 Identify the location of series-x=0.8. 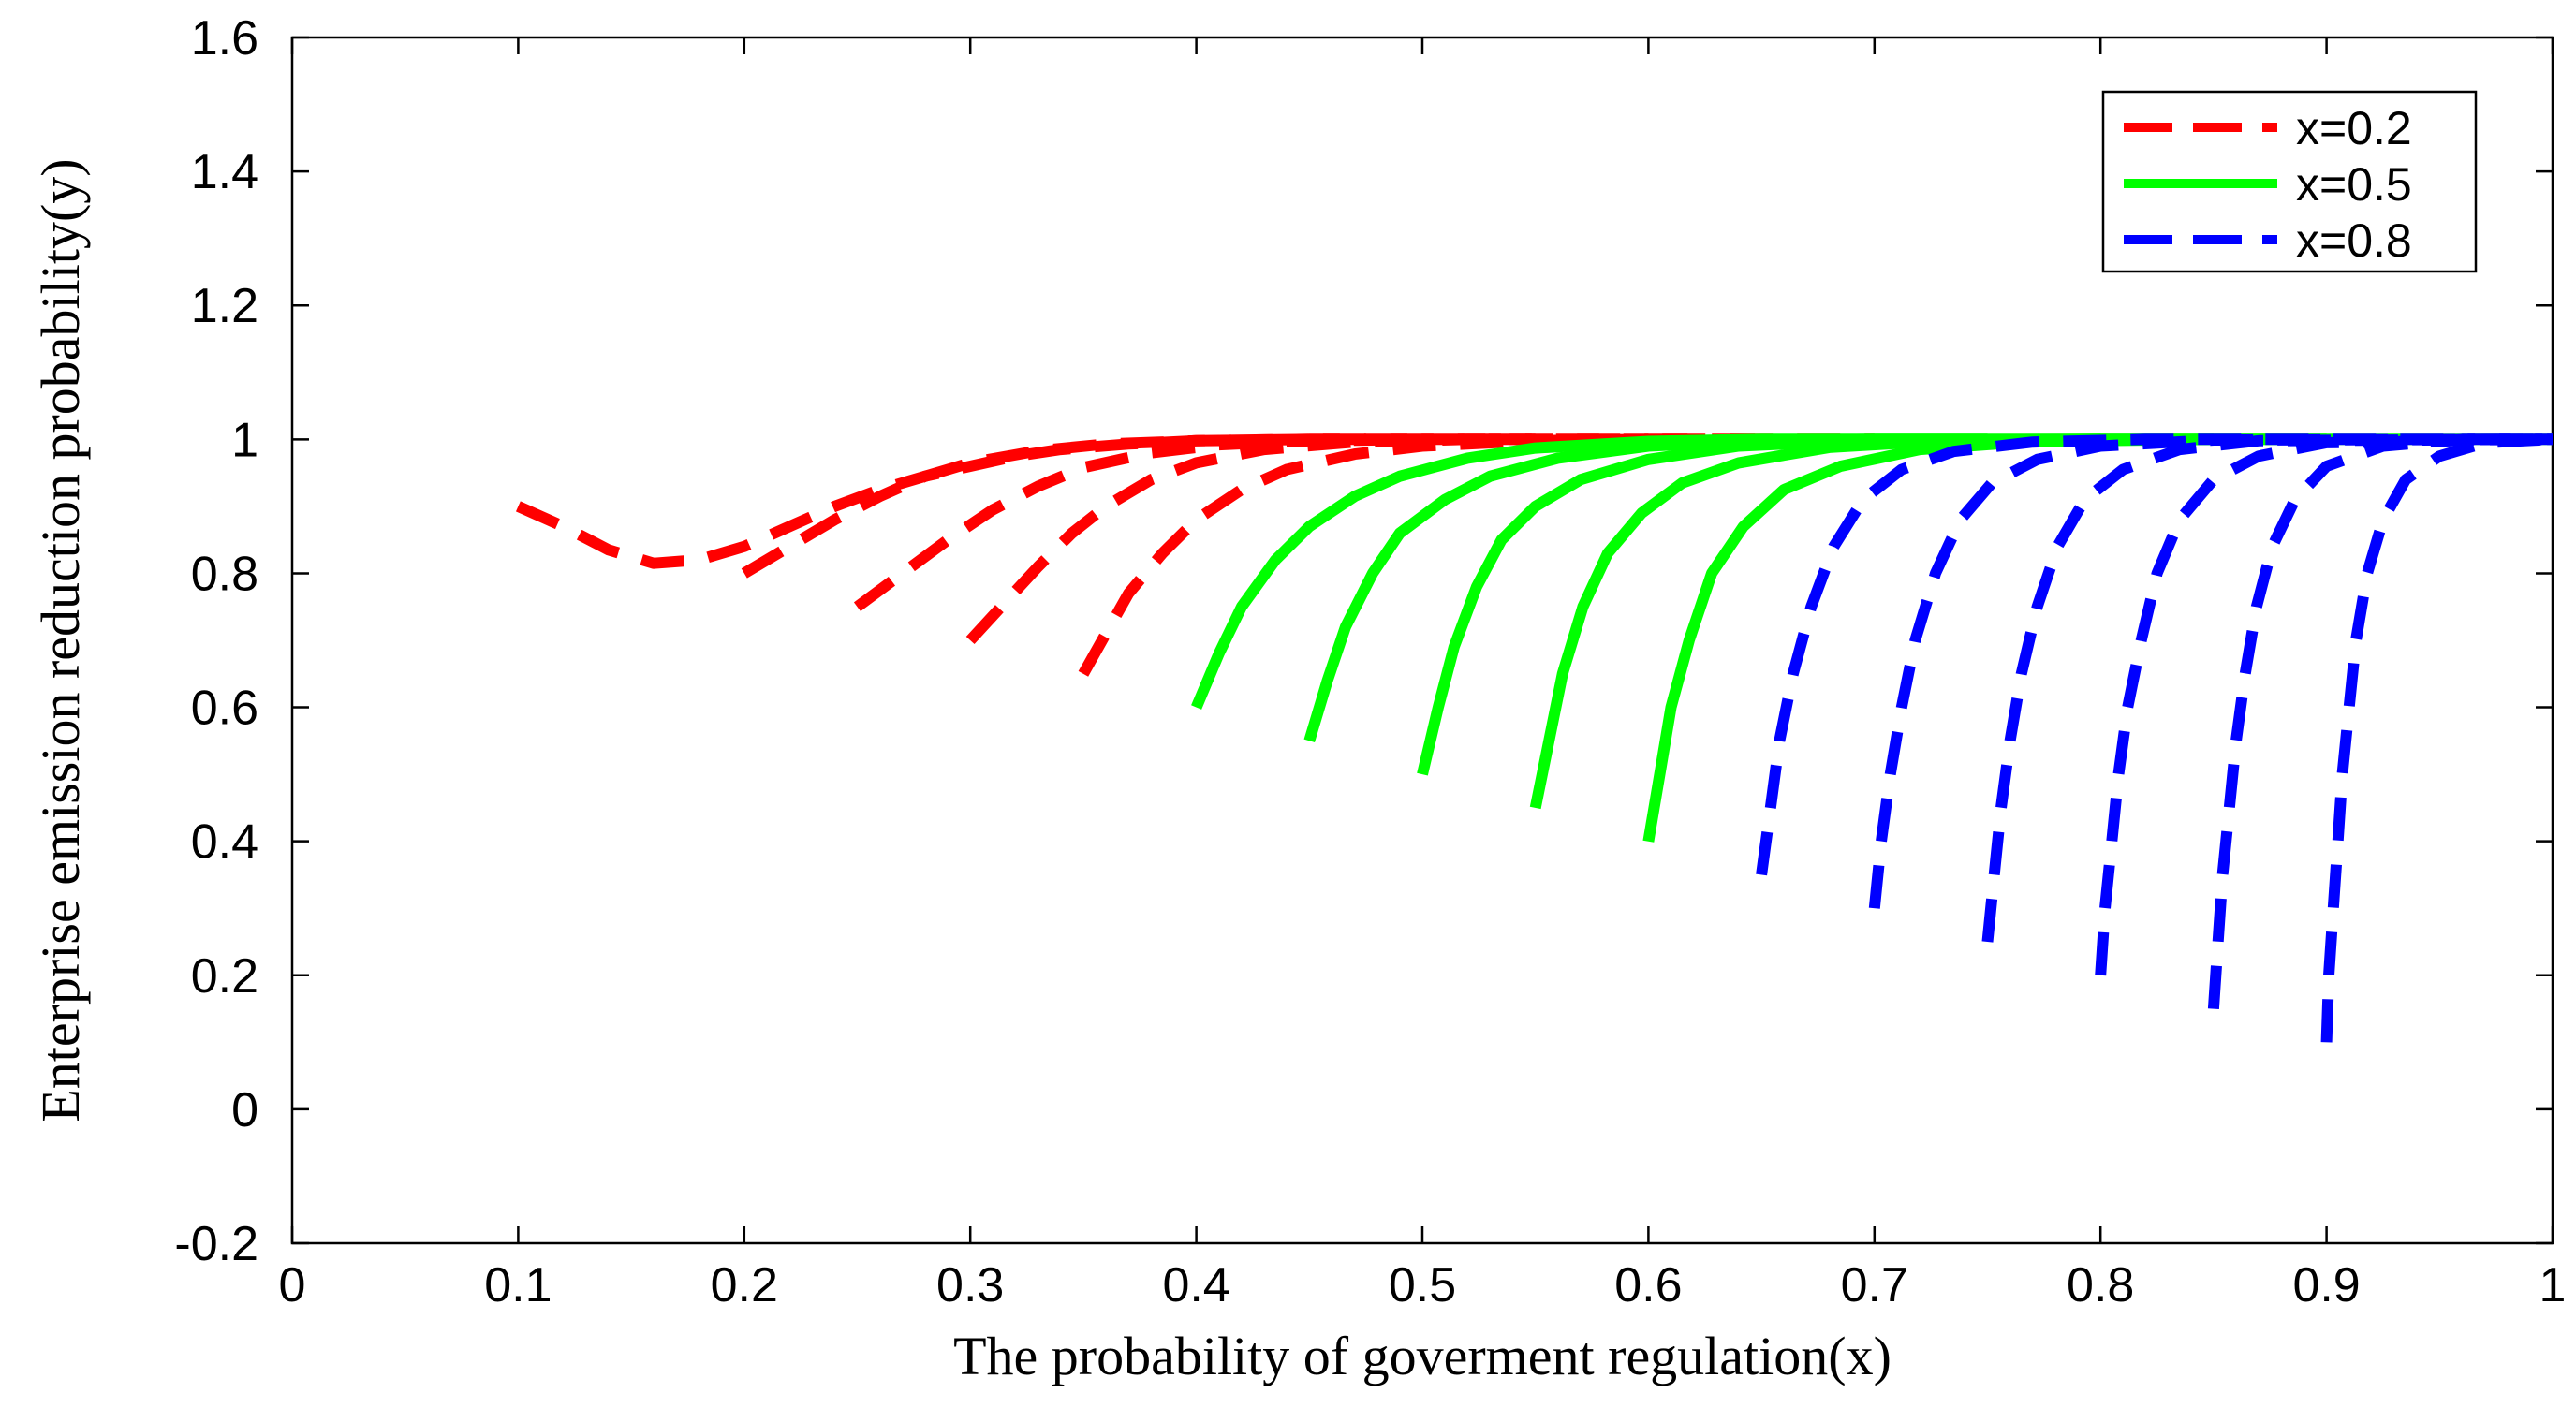
(2154, 738).